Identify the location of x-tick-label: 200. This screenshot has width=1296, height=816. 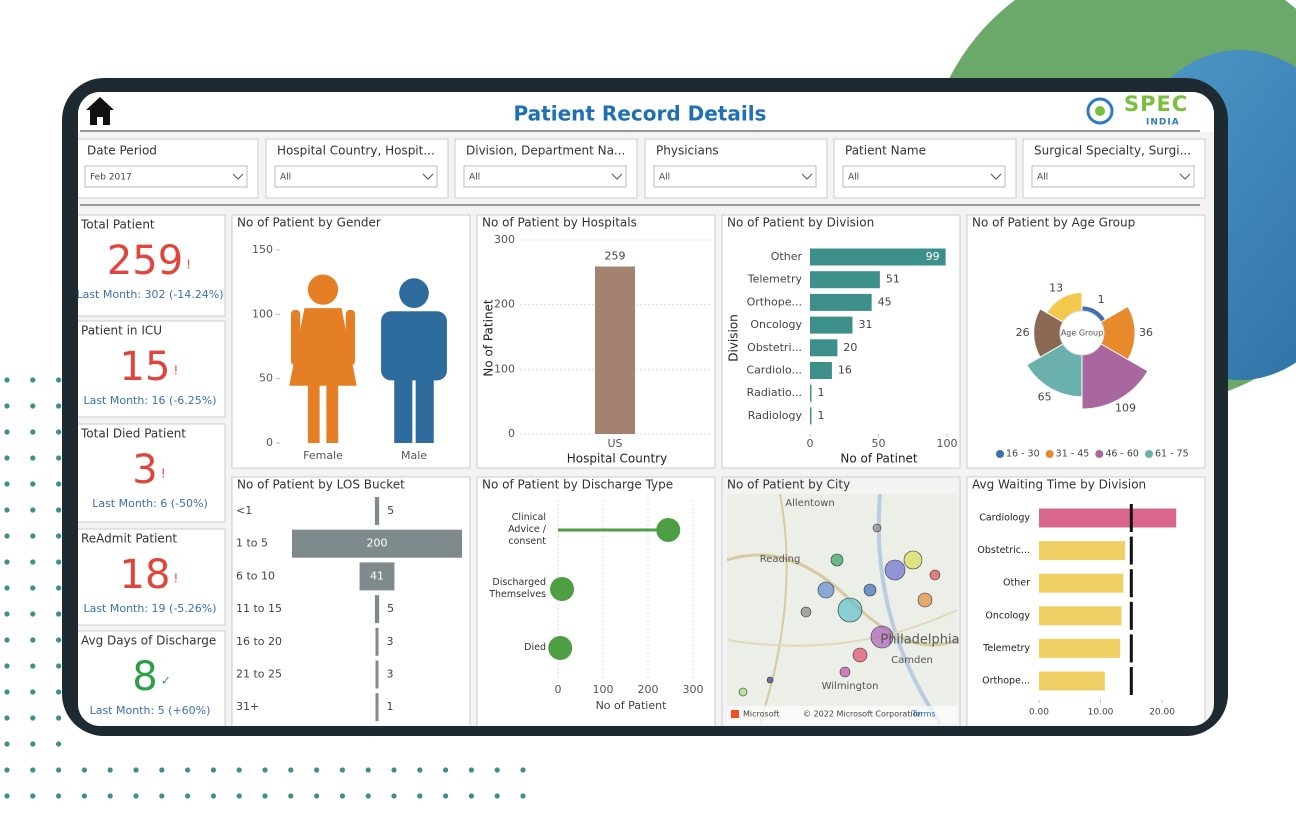
(648, 689).